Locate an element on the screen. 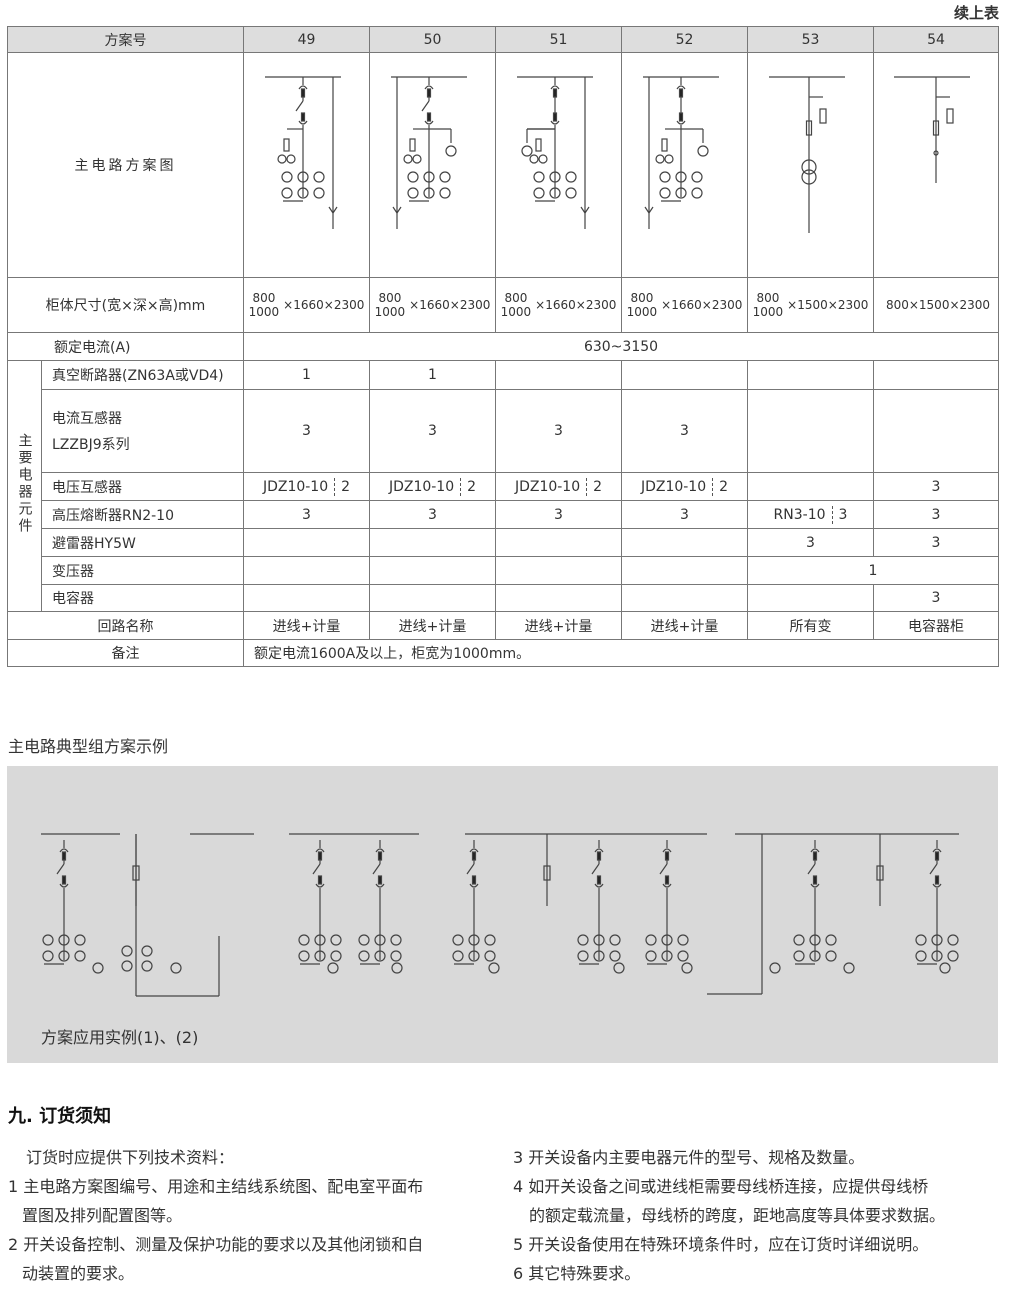 This screenshot has width=1015, height=1290. model: JDZ10-10 is located at coordinates (421, 486).